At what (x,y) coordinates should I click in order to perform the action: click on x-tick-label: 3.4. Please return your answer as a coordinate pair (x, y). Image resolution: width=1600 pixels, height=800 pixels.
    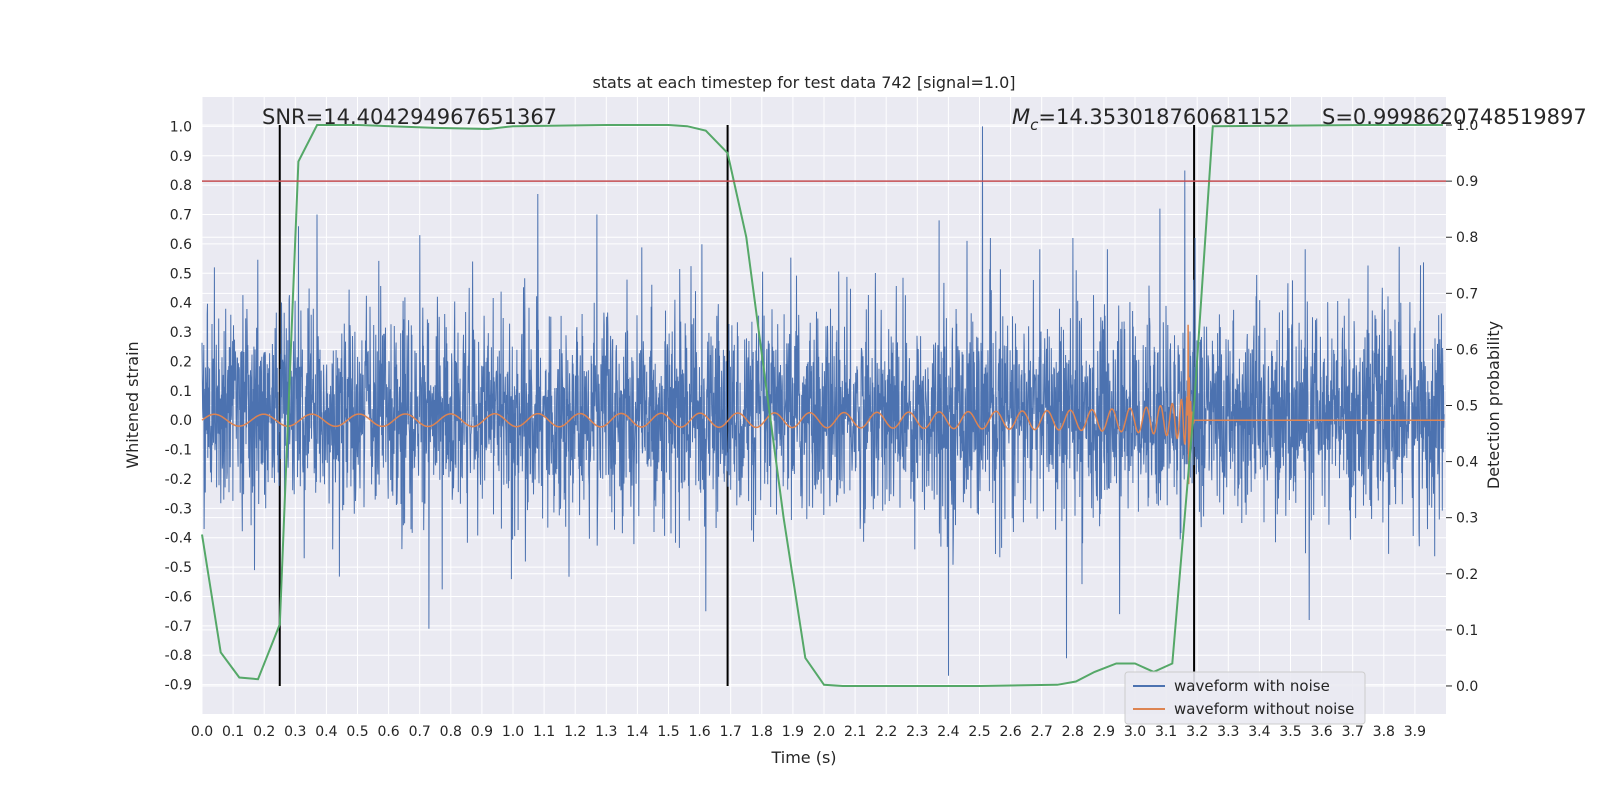
    Looking at the image, I should click on (1259, 732).